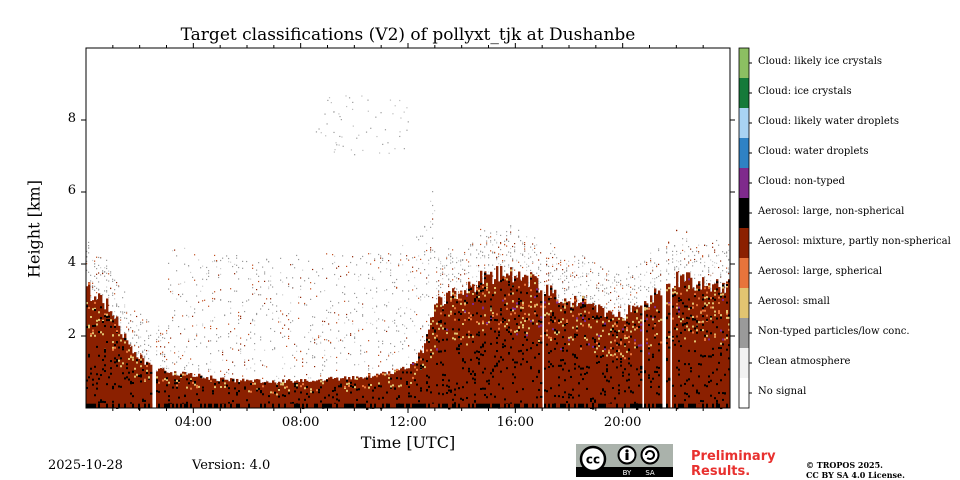 This screenshot has height=480, width=960. What do you see at coordinates (834, 331) in the screenshot?
I see `legend-label: Non-typed particles/low conc.` at bounding box center [834, 331].